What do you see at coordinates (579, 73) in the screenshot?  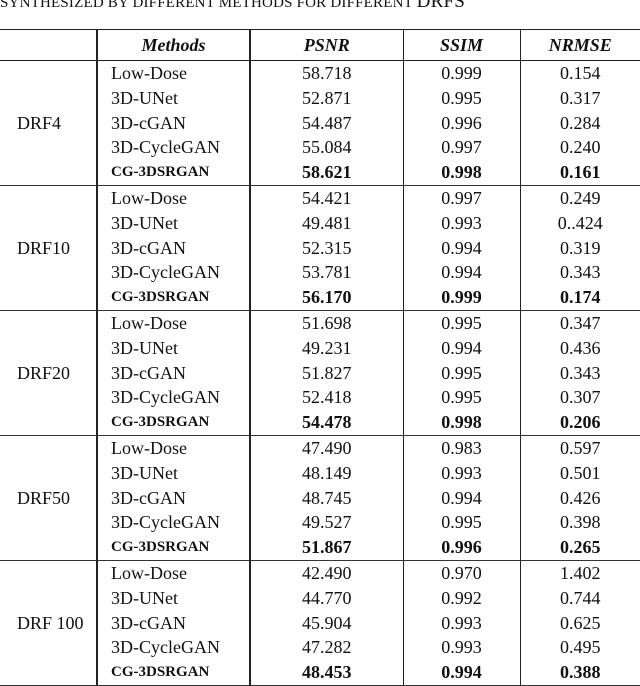 I see `nrmse-cell: 0.154` at bounding box center [579, 73].